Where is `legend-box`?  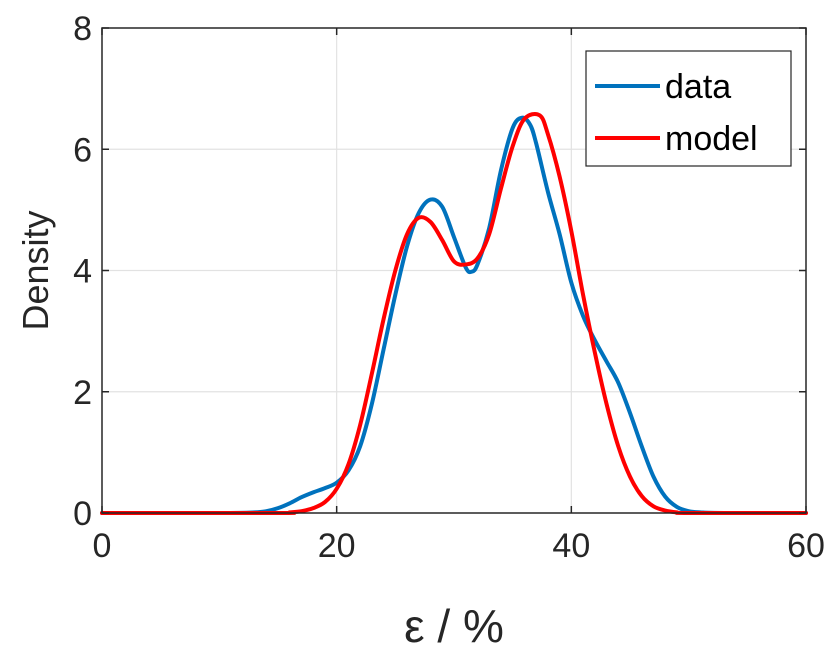 legend-box is located at coordinates (688, 108).